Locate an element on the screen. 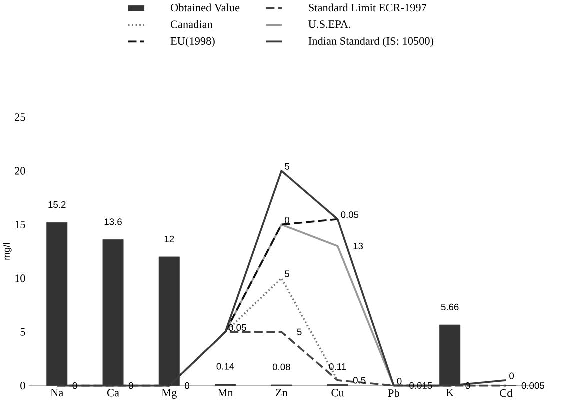 Image resolution: width=582 pixels, height=419 pixels. y-tick-label: 0 is located at coordinates (23, 386).